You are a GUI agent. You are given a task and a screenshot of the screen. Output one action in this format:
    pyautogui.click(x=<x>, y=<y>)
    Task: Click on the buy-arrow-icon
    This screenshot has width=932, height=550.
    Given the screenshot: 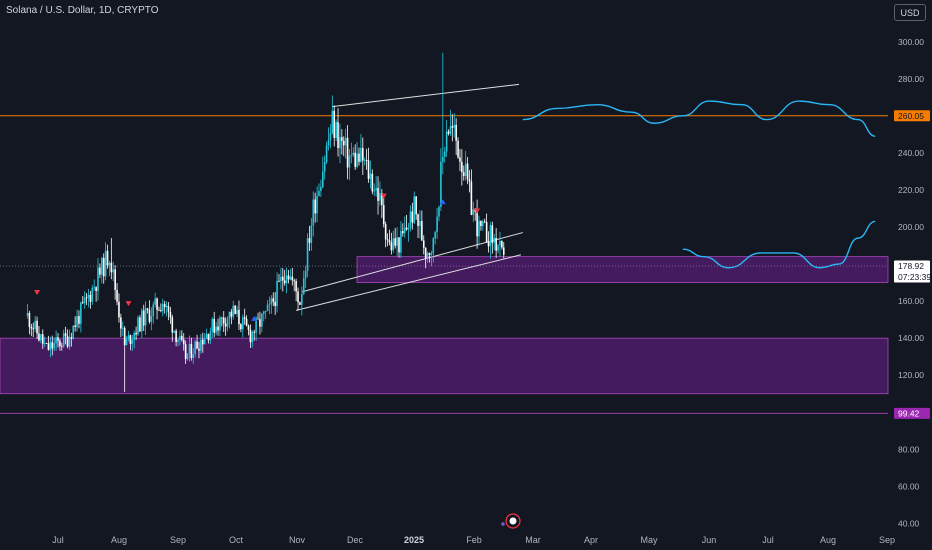 What is the action you would take?
    pyautogui.click(x=254, y=318)
    